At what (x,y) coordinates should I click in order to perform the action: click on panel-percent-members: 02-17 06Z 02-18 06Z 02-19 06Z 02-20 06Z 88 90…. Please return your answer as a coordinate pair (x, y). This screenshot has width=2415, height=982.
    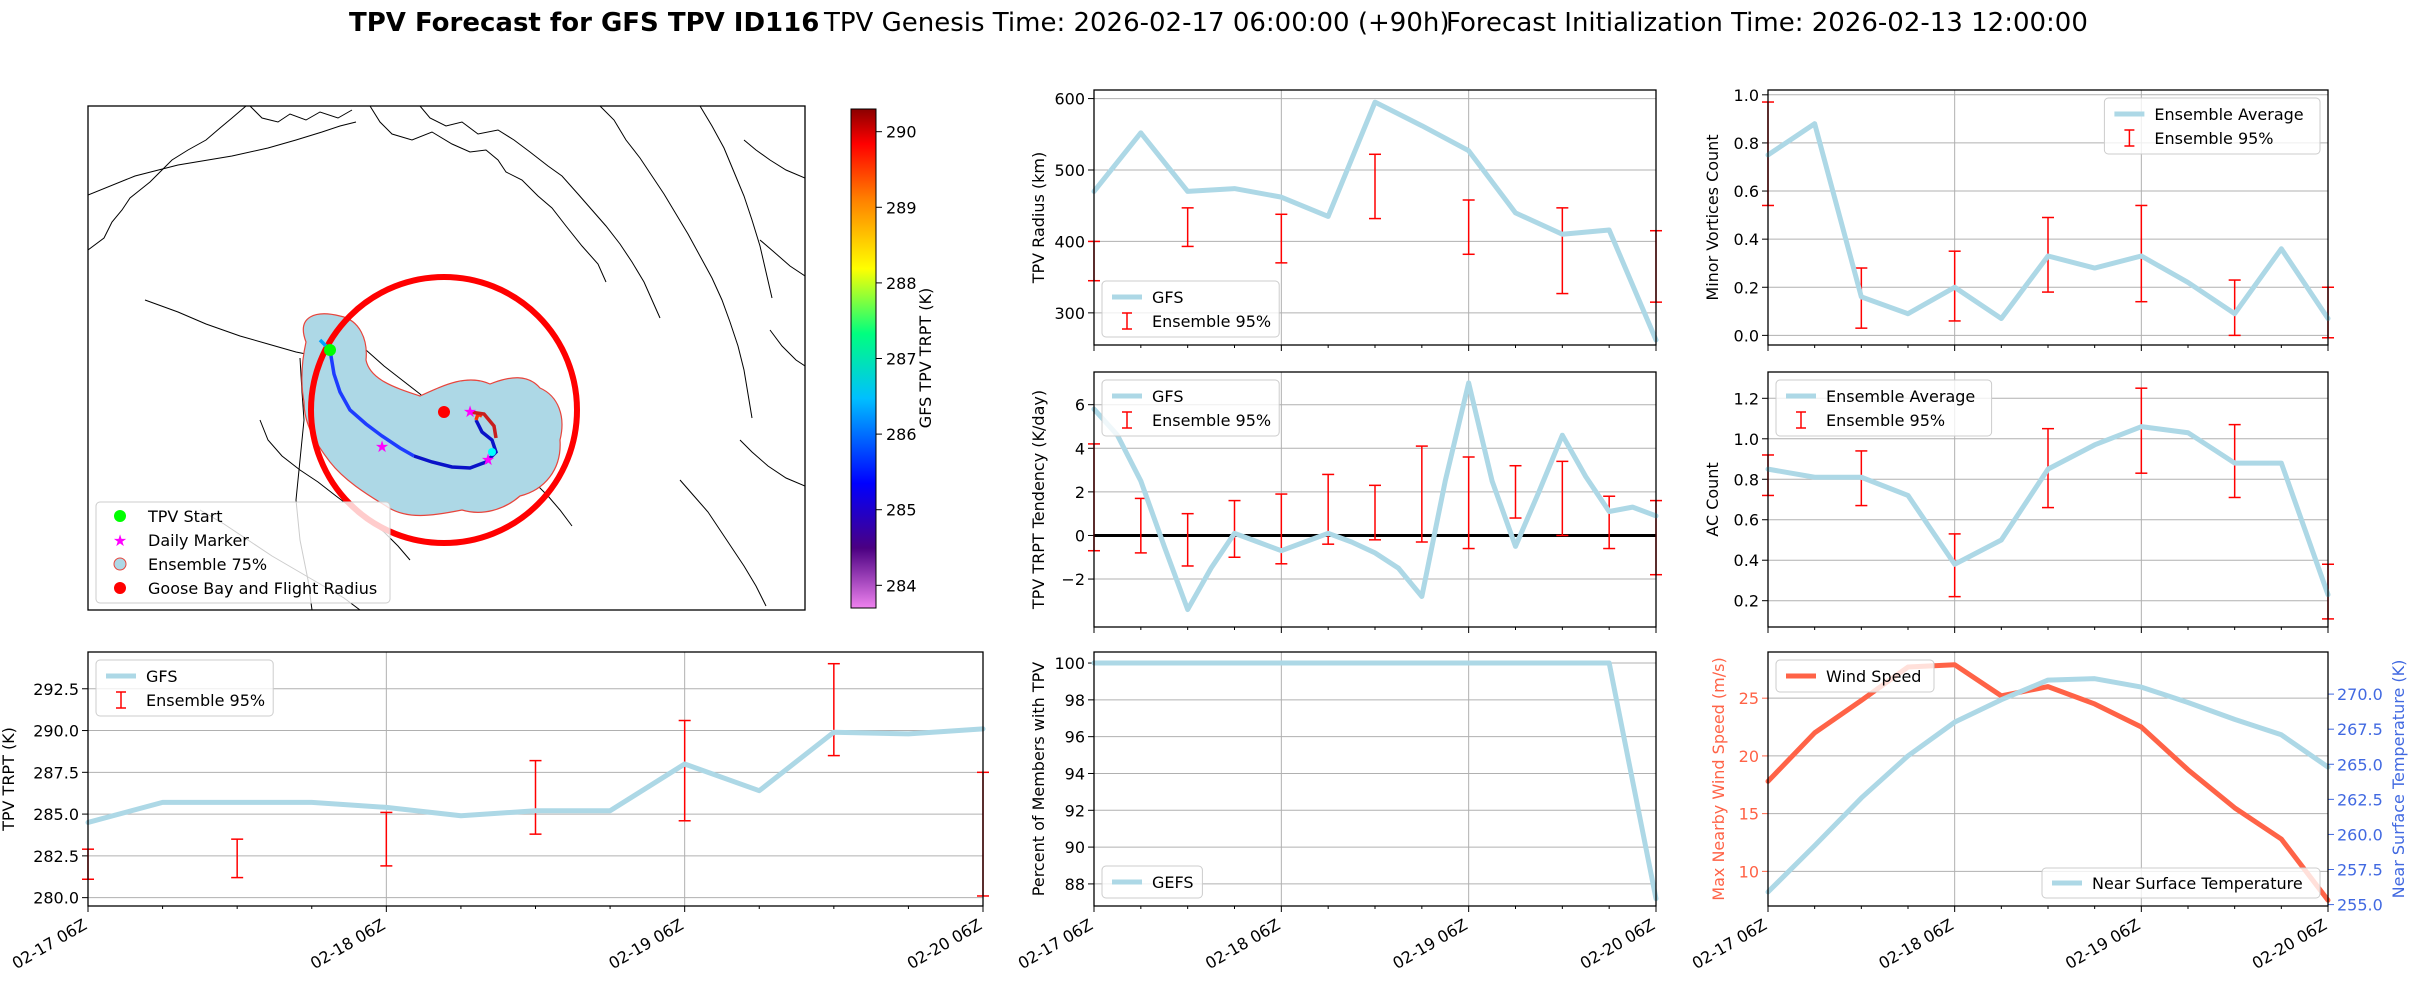
    Looking at the image, I should click on (1337, 812).